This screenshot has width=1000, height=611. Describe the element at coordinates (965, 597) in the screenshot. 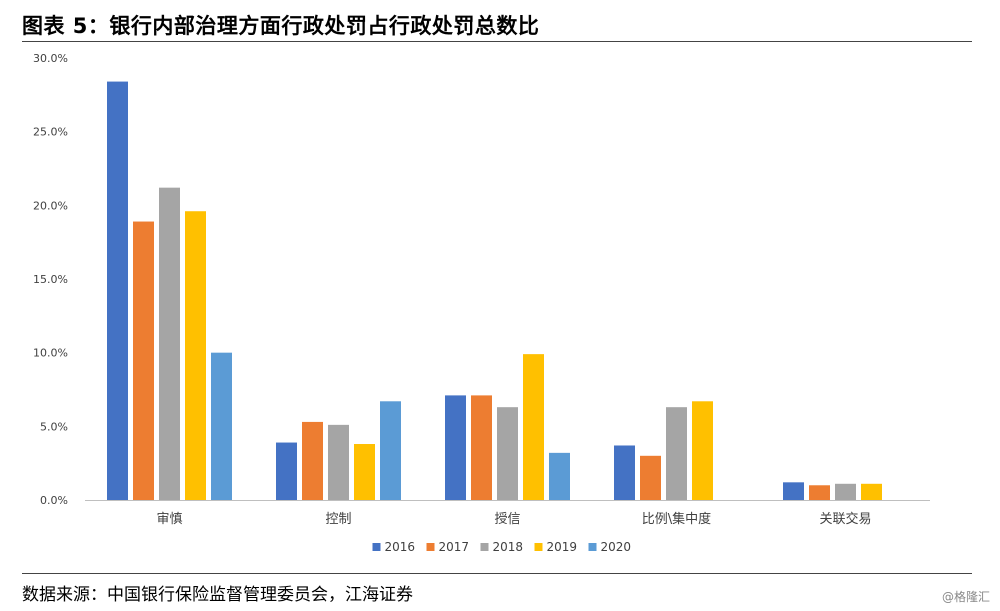

I see `watermark: @格隆汇` at that location.